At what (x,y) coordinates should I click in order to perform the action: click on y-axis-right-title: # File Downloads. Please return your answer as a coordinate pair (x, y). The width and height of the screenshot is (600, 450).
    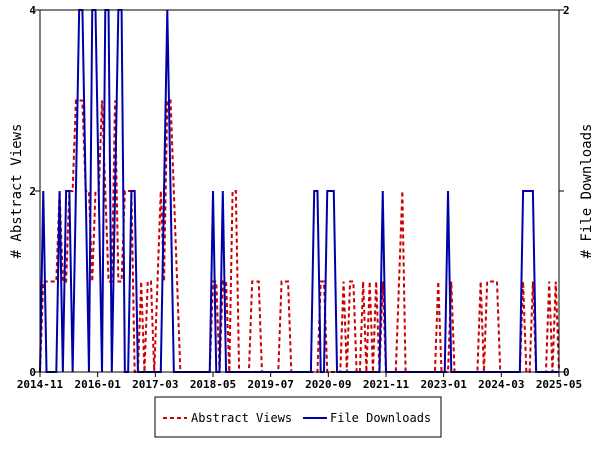
    Looking at the image, I should click on (587, 191).